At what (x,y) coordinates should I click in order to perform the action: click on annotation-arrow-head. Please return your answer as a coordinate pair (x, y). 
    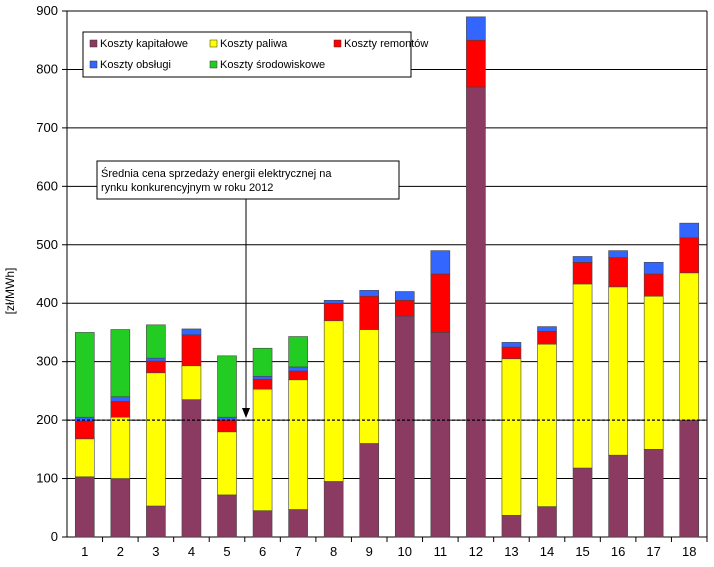
    Looking at the image, I should click on (246, 413).